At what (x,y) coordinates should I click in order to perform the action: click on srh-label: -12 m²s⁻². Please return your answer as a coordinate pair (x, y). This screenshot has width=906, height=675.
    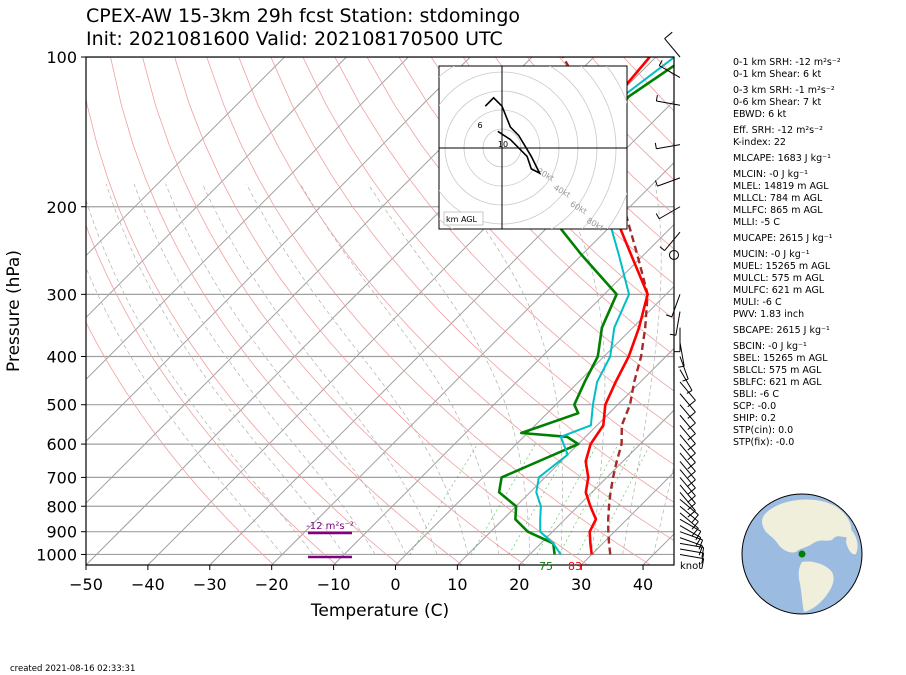
    Looking at the image, I should click on (330, 526).